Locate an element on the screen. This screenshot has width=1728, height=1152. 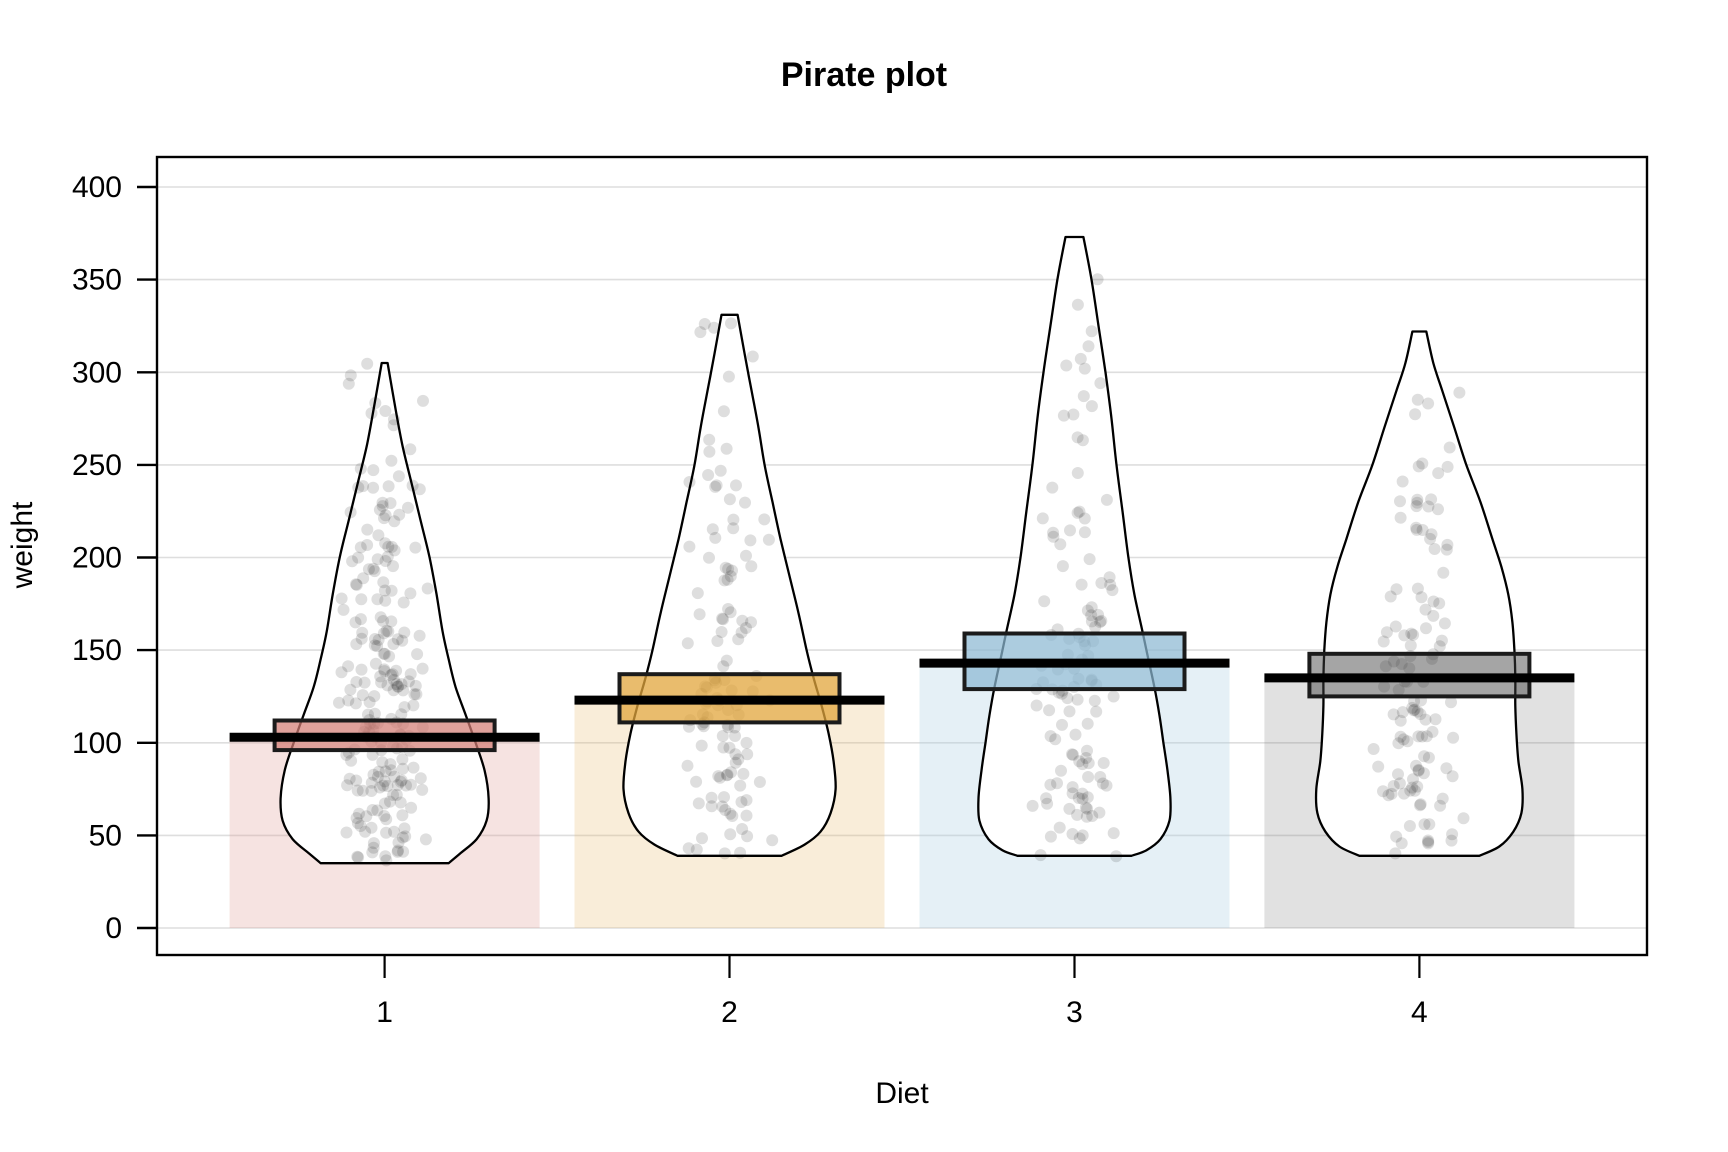
y-tick-label-0: 0 is located at coordinates (113, 928).